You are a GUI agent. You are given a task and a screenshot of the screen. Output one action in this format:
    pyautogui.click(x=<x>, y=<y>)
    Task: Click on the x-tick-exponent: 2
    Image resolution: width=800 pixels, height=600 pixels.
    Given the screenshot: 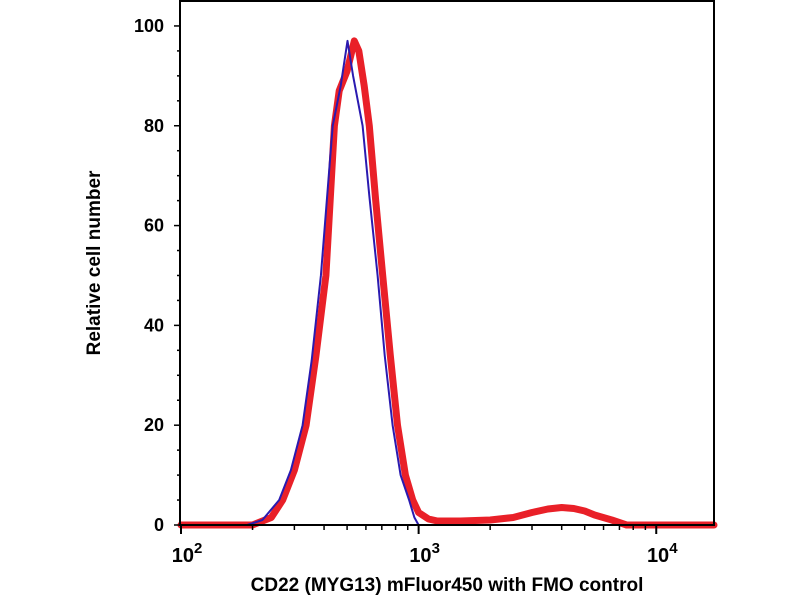 What is the action you would take?
    pyautogui.click(x=198, y=548)
    